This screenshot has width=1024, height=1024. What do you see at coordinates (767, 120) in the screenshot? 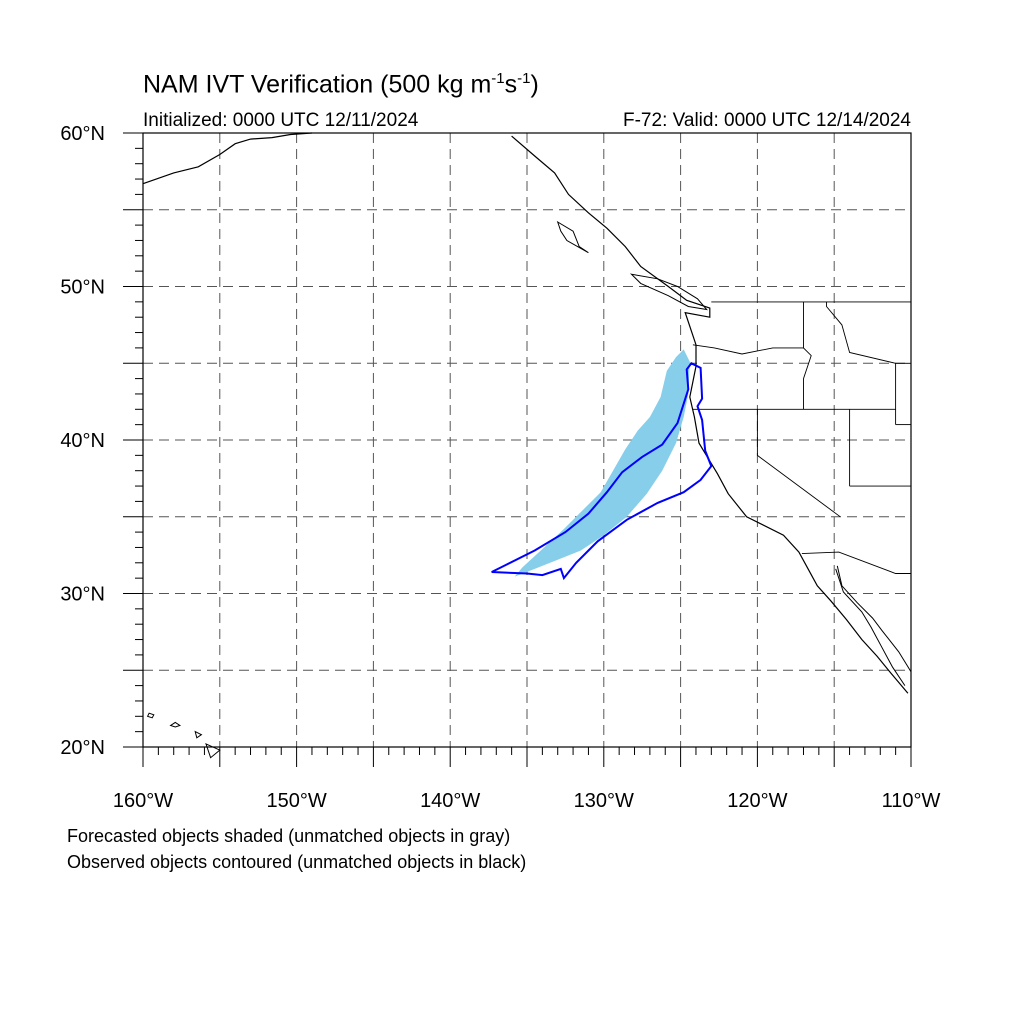
I see `valid-time-label: F-72: Valid: 0000 UTC 12/14/2024` at bounding box center [767, 120].